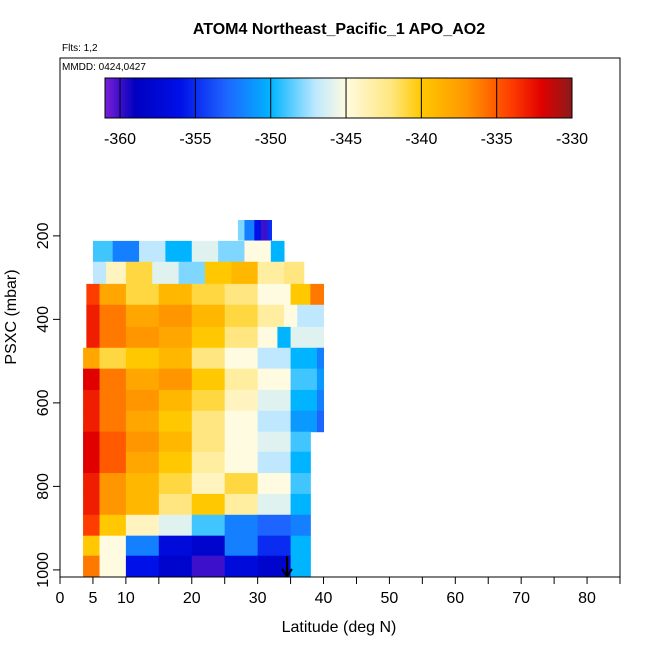  I want to click on x-tick-label: 50, so click(390, 598).